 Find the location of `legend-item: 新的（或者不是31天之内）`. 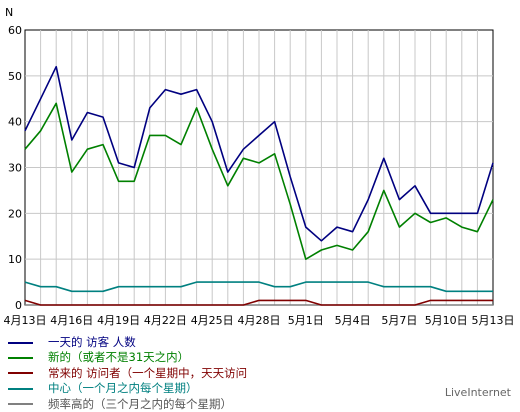

legend-item: 新的（或者不是31天之内） is located at coordinates (127, 357).